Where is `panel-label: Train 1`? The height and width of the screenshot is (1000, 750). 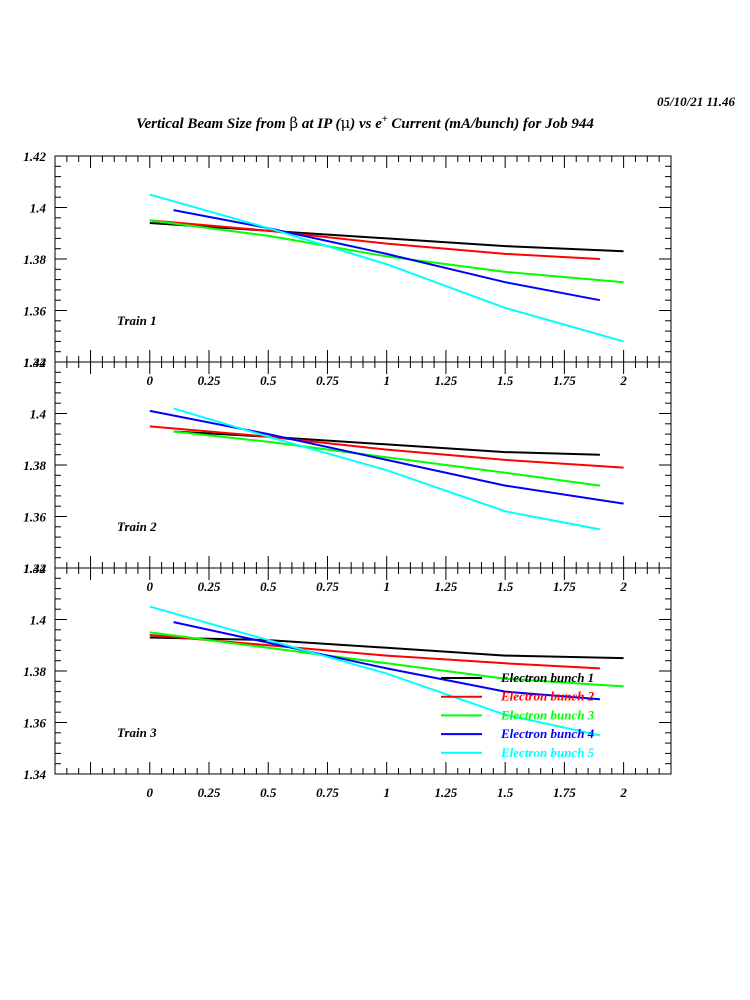
panel-label: Train 1 is located at coordinates (137, 320).